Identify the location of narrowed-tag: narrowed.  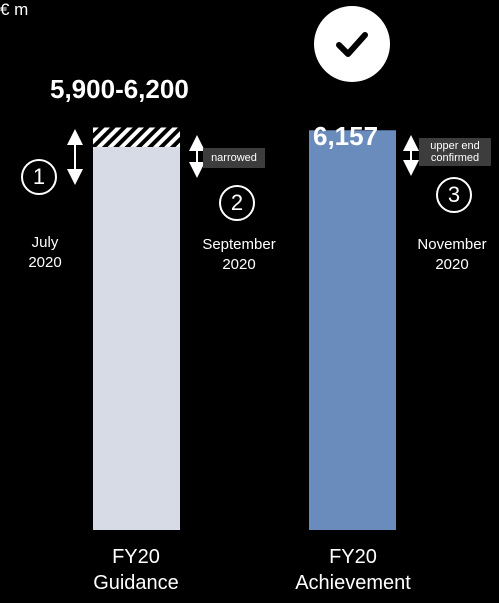
(234, 158).